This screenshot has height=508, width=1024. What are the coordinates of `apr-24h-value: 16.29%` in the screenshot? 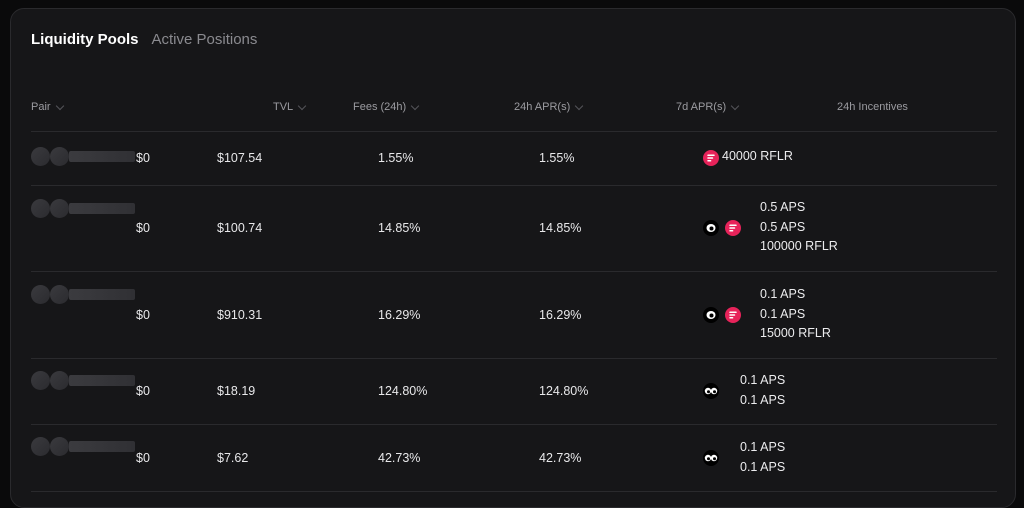 It's located at (560, 315).